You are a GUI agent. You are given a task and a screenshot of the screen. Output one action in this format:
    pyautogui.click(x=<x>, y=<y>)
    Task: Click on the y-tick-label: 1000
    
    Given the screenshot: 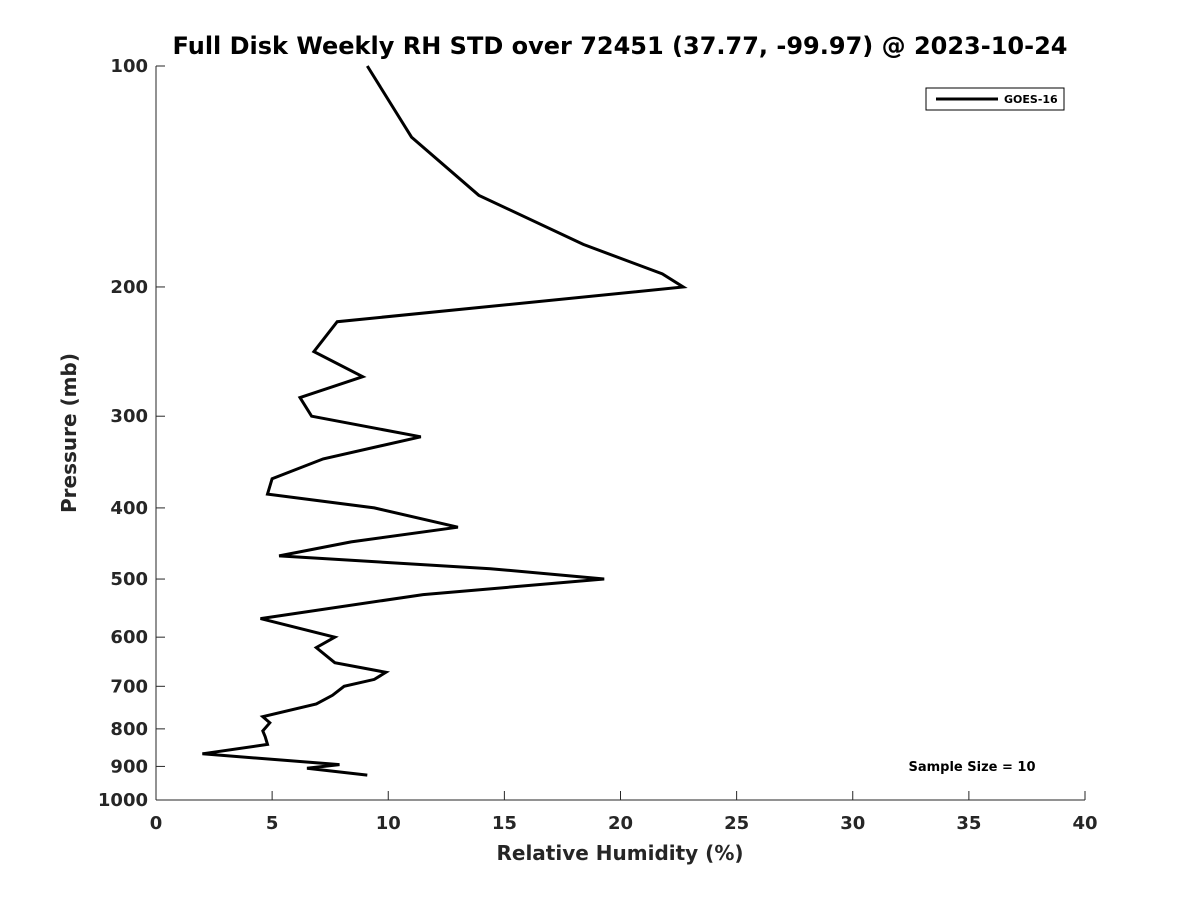 What is the action you would take?
    pyautogui.click(x=123, y=800)
    